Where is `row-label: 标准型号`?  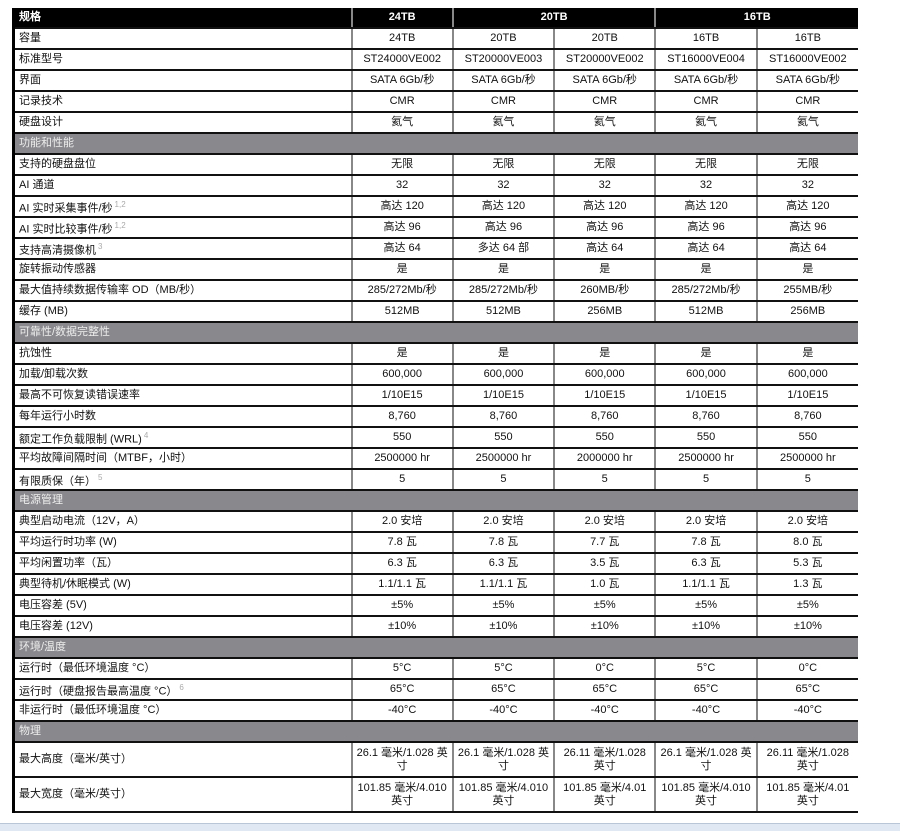 row-label: 标准型号 is located at coordinates (41, 59).